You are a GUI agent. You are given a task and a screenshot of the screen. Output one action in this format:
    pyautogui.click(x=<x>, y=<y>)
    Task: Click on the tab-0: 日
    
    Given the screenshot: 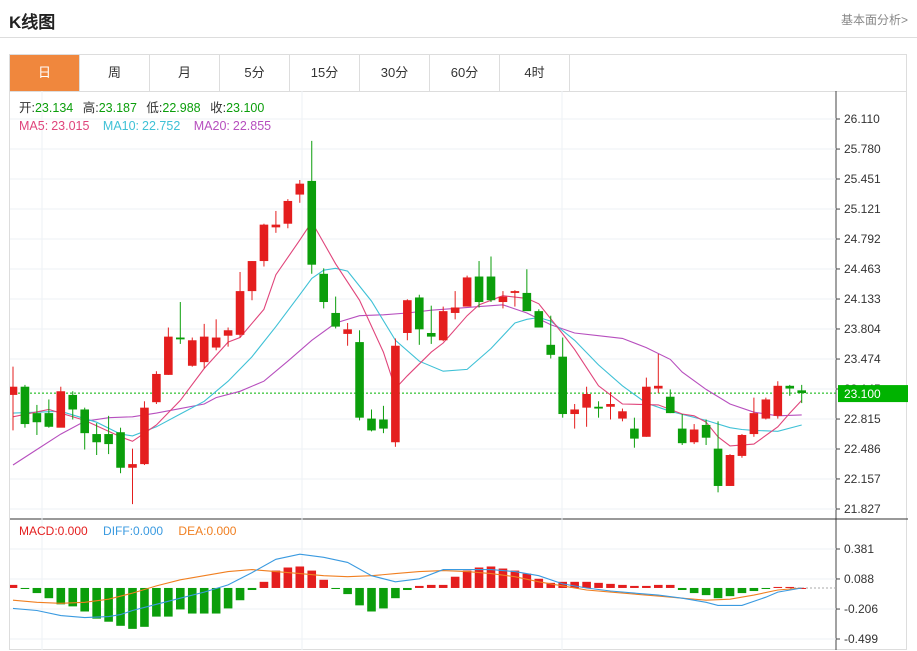 What is the action you would take?
    pyautogui.click(x=45, y=73)
    